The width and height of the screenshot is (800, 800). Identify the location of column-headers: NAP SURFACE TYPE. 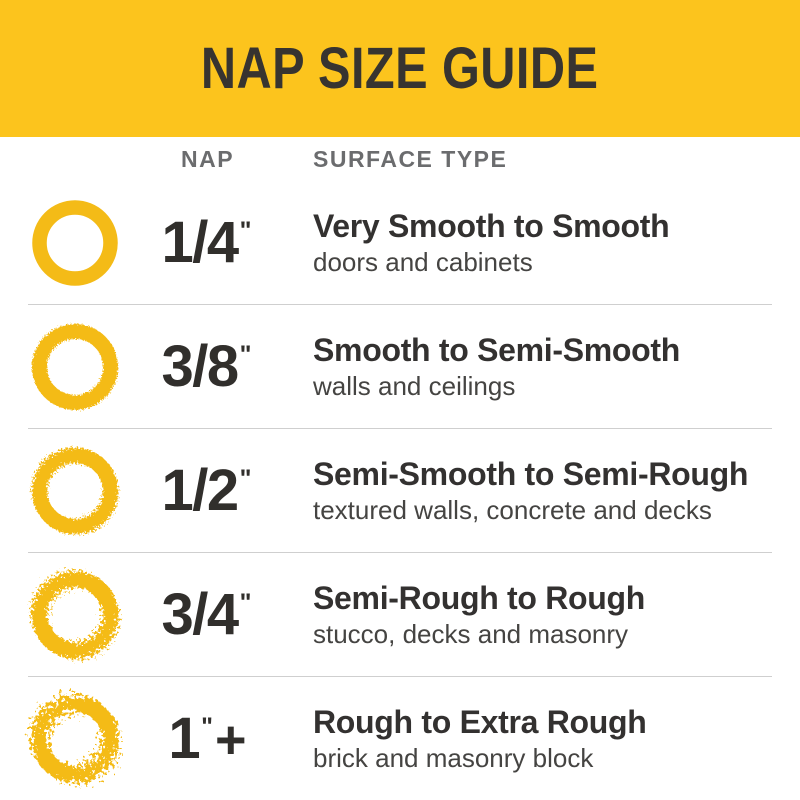
(400, 159).